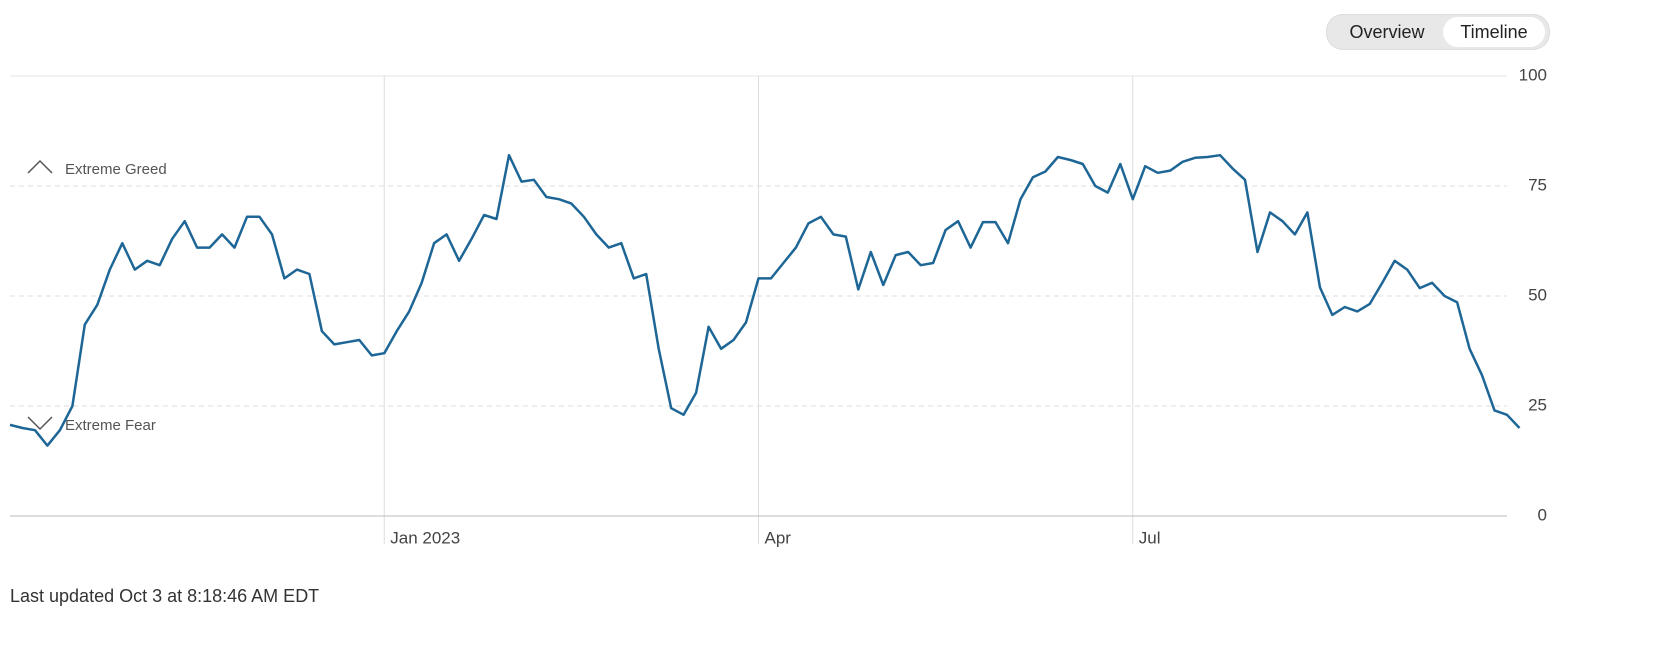  Describe the element at coordinates (116, 169) in the screenshot. I see `annotation: Extreme Greed` at that location.